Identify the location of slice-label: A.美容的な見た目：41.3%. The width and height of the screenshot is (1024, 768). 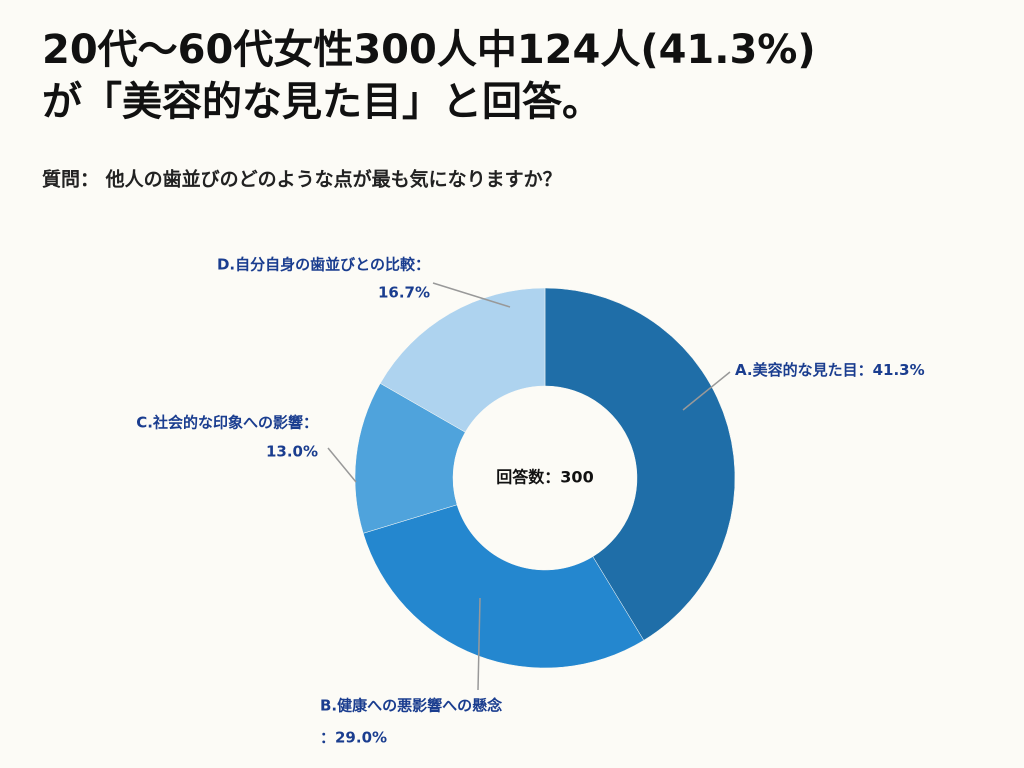
(830, 370).